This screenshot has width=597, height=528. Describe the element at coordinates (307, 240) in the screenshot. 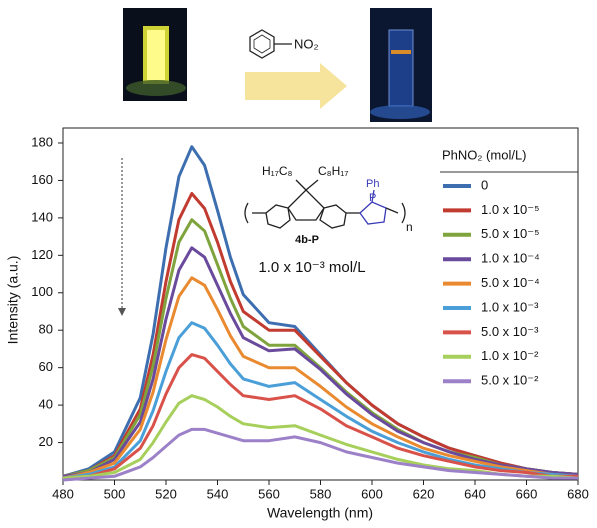

I see `compound-label: 4b-P` at that location.